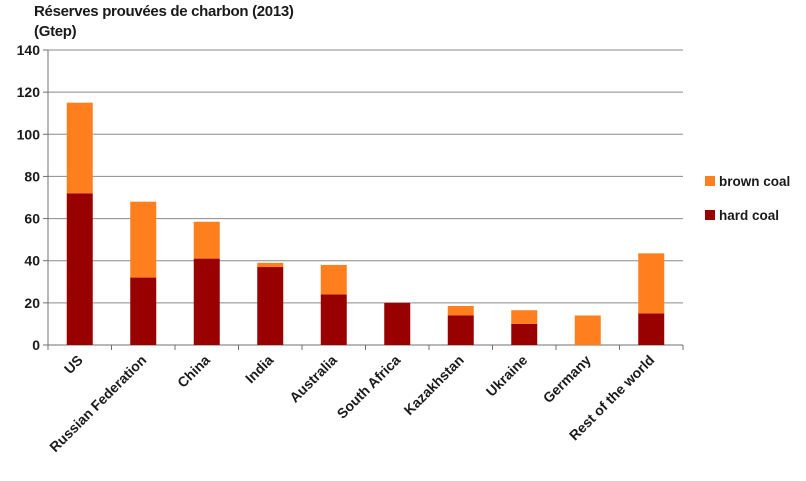  What do you see at coordinates (313, 379) in the screenshot?
I see `x-tick-label: Australia` at bounding box center [313, 379].